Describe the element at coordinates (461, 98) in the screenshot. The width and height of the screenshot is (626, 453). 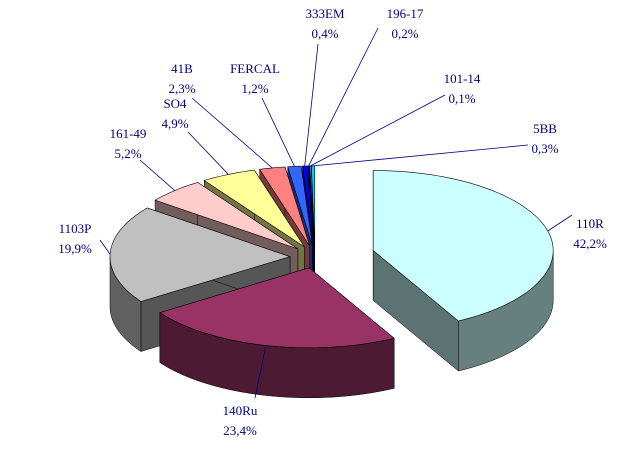
I see `slice-value-label: 0,1%` at that location.